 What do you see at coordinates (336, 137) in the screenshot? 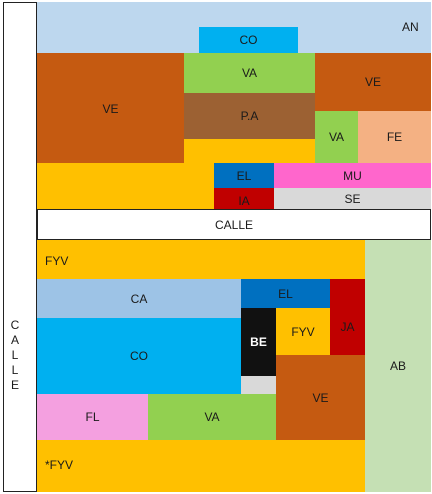
I see `zone-va-small: VA` at bounding box center [336, 137].